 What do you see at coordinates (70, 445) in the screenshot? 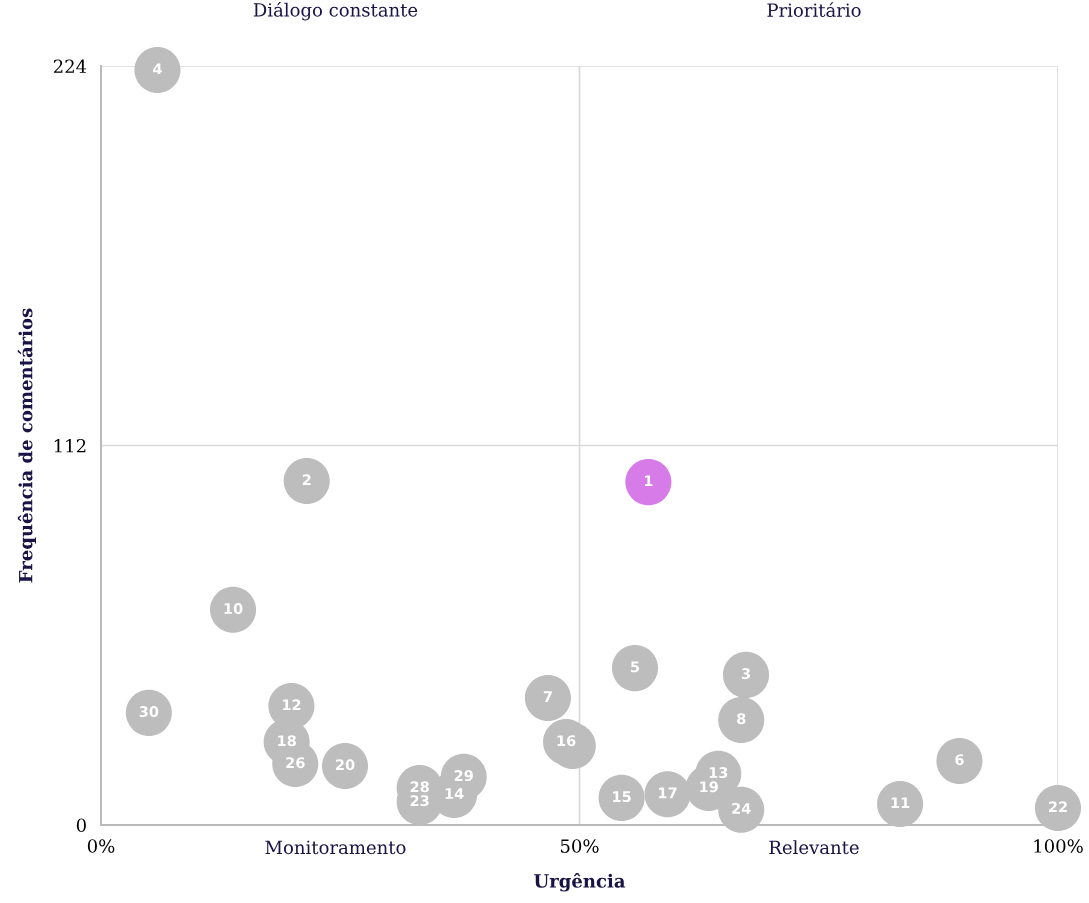
I see `y-tick-label: 112` at bounding box center [70, 445].